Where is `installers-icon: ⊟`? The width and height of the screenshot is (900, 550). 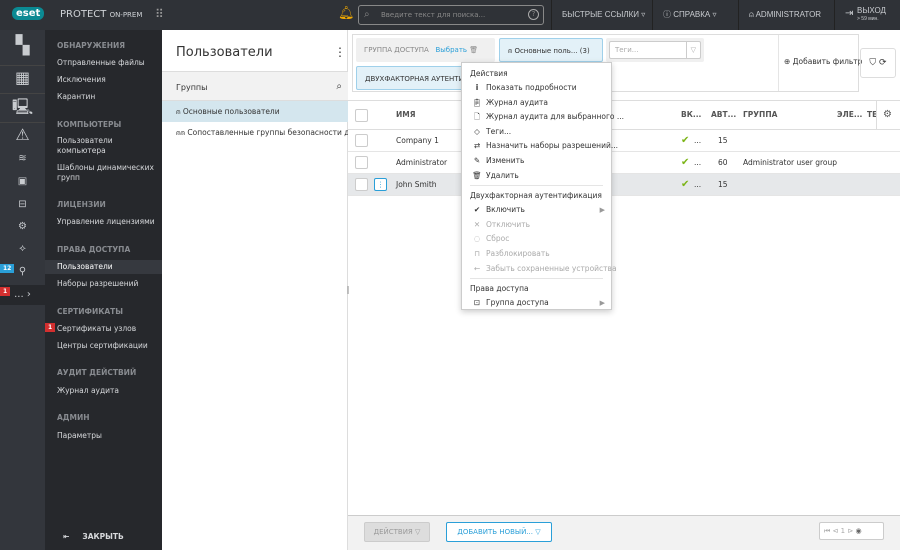 installers-icon: ⊟ is located at coordinates (22, 204).